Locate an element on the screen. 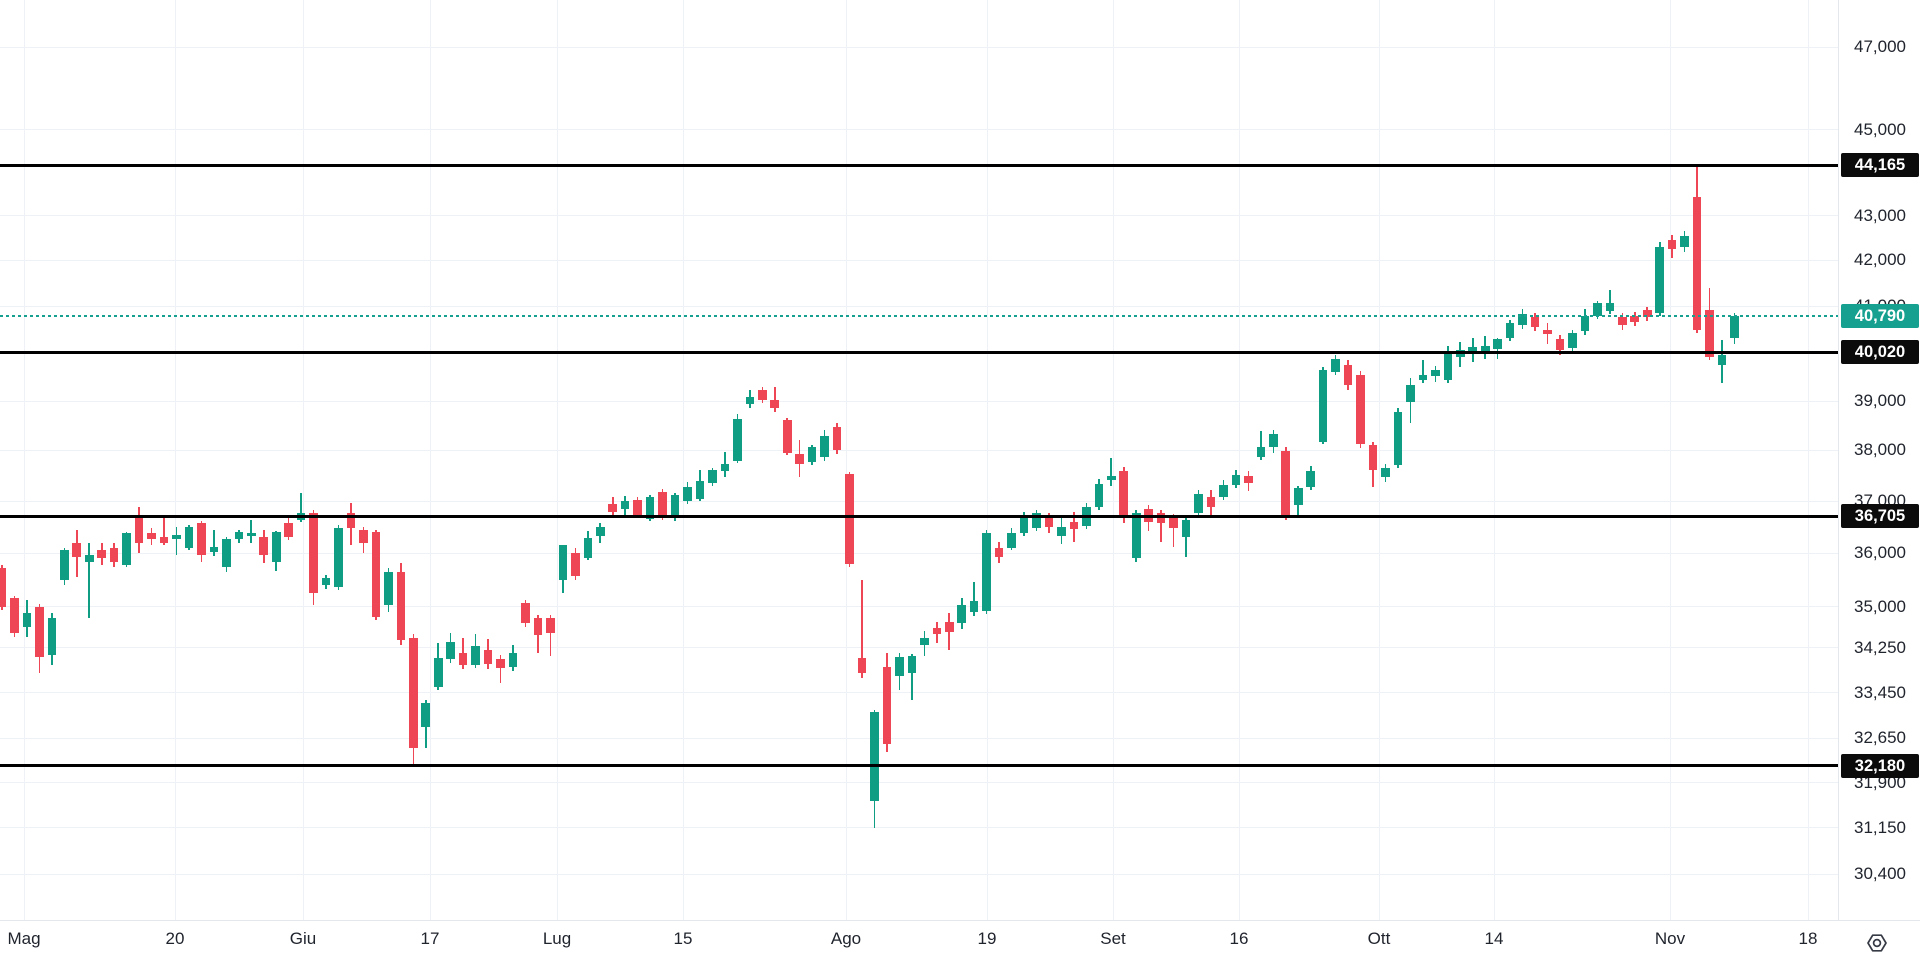  x-axis-tick-label: Nov is located at coordinates (1670, 938).